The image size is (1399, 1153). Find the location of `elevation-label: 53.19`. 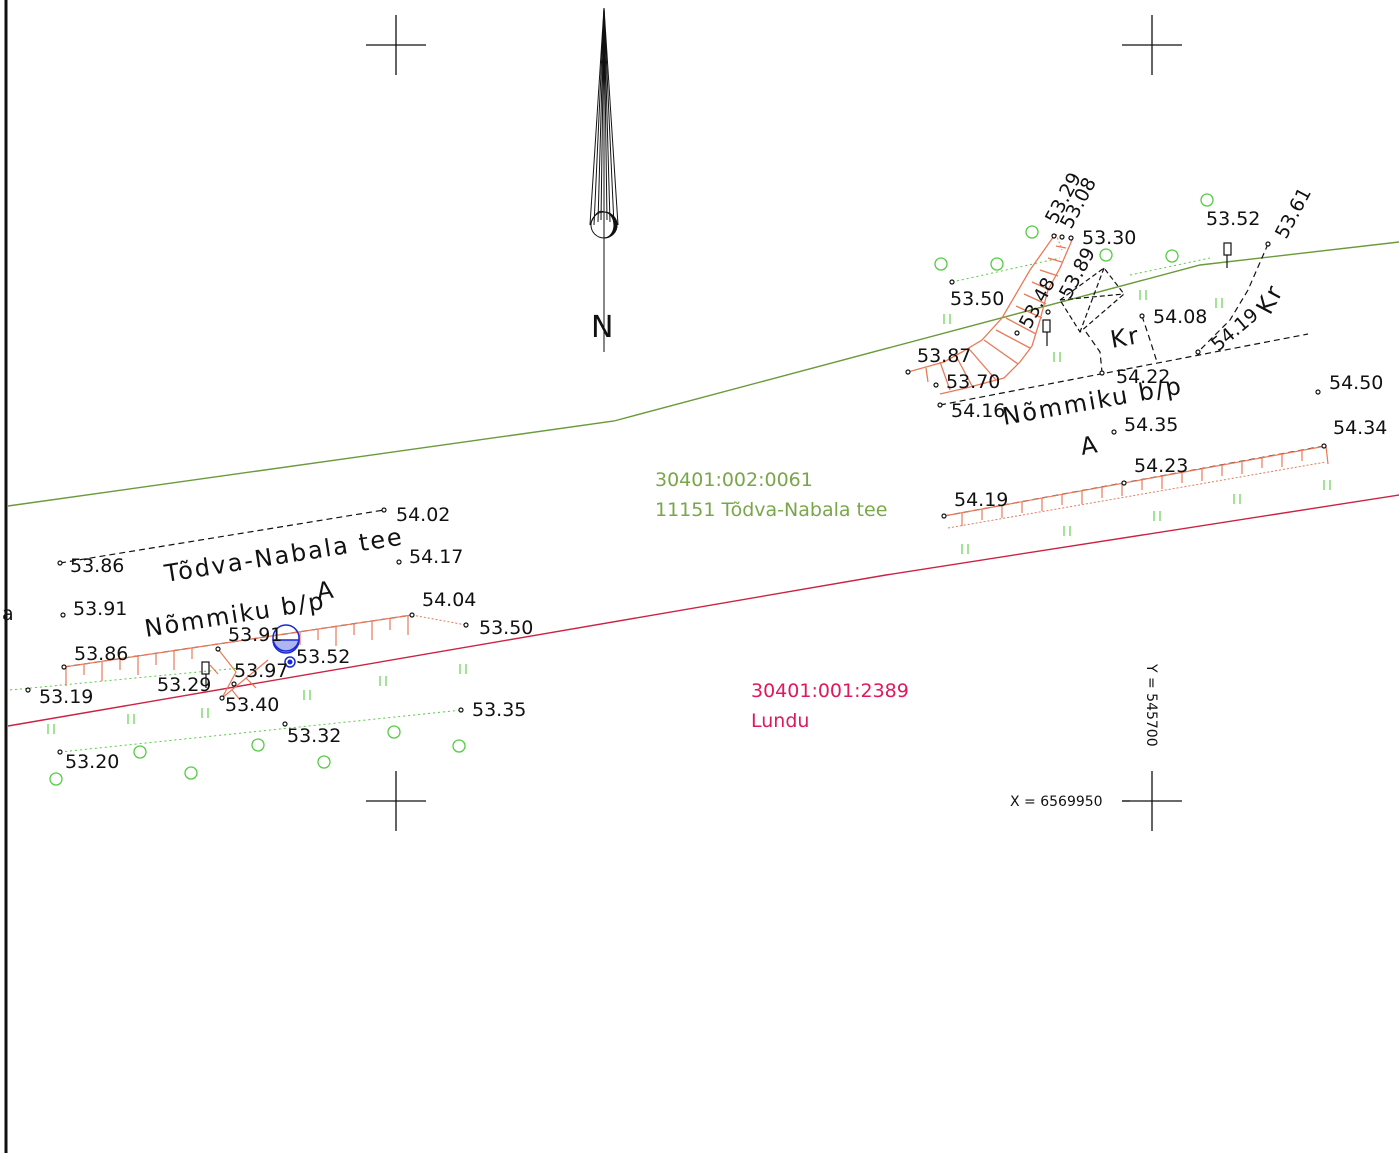

elevation-label: 53.19 is located at coordinates (66, 697).